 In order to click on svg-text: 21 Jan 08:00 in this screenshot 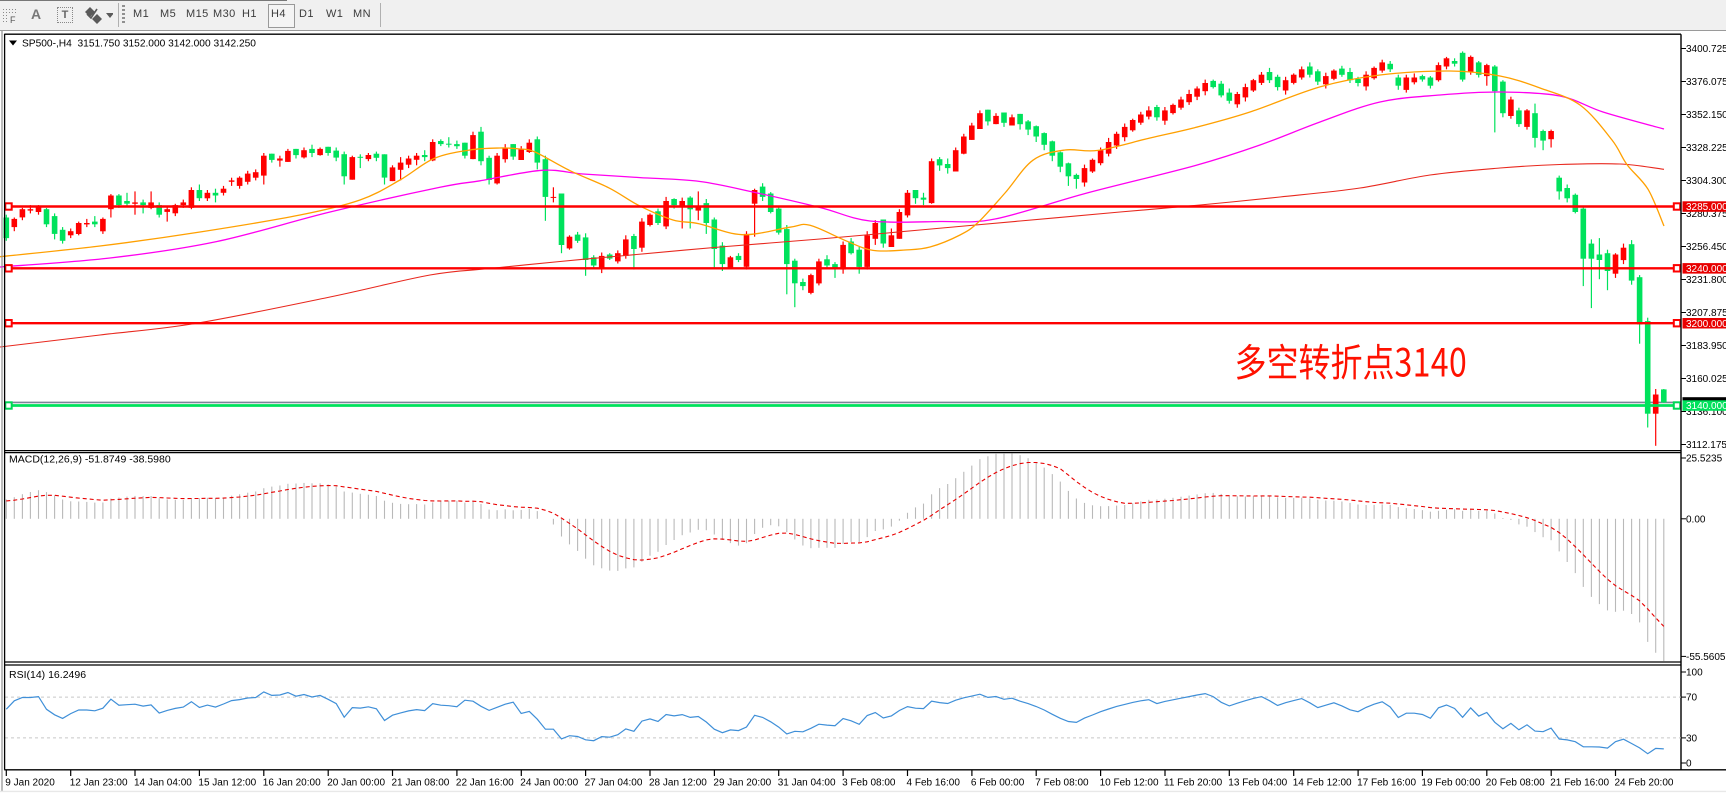, I will do `click(421, 783)`.